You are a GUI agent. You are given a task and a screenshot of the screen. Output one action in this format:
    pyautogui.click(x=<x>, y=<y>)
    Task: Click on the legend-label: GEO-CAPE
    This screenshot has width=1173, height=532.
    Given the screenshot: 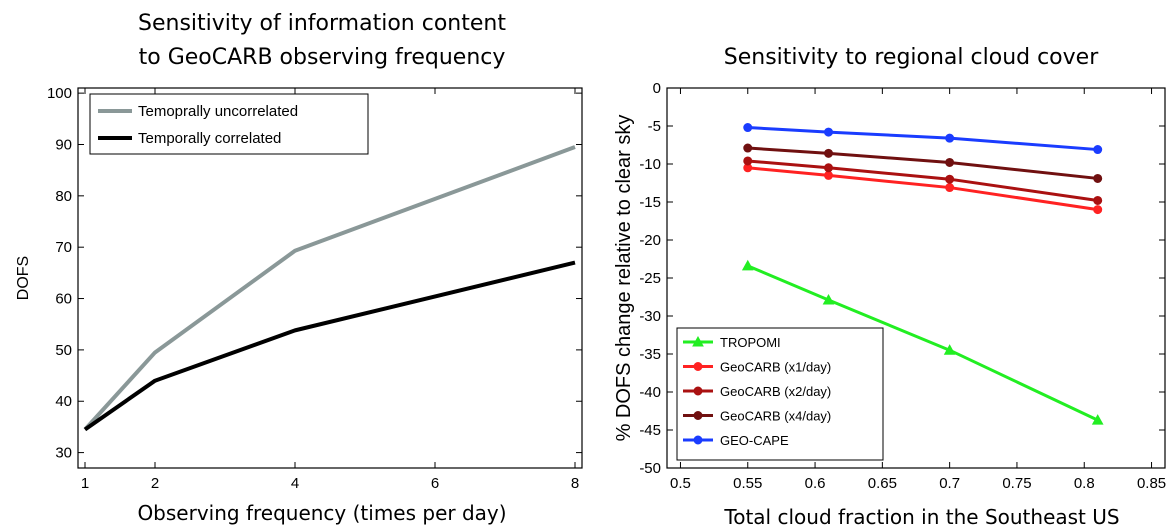 What is the action you would take?
    pyautogui.click(x=754, y=440)
    